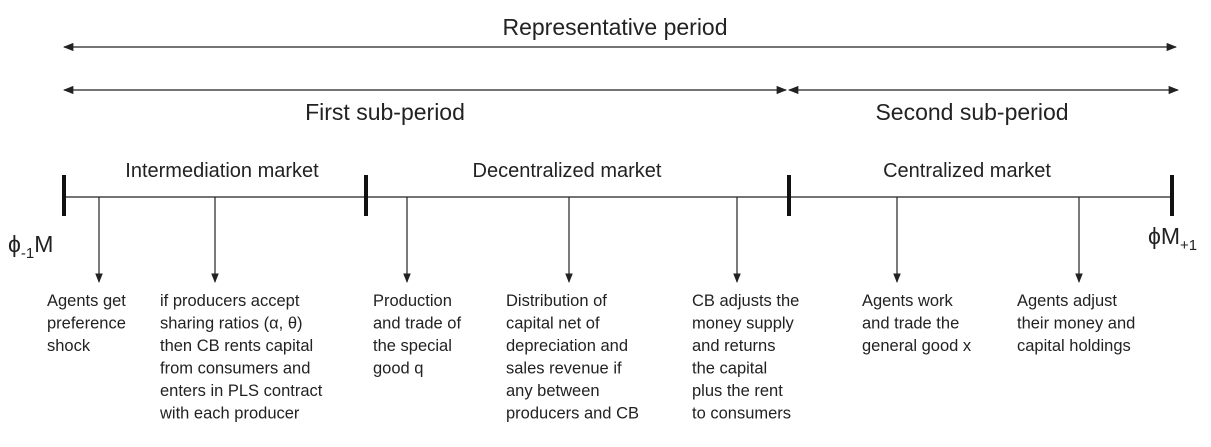  Describe the element at coordinates (417, 324) in the screenshot. I see `event-text: and trade of` at that location.